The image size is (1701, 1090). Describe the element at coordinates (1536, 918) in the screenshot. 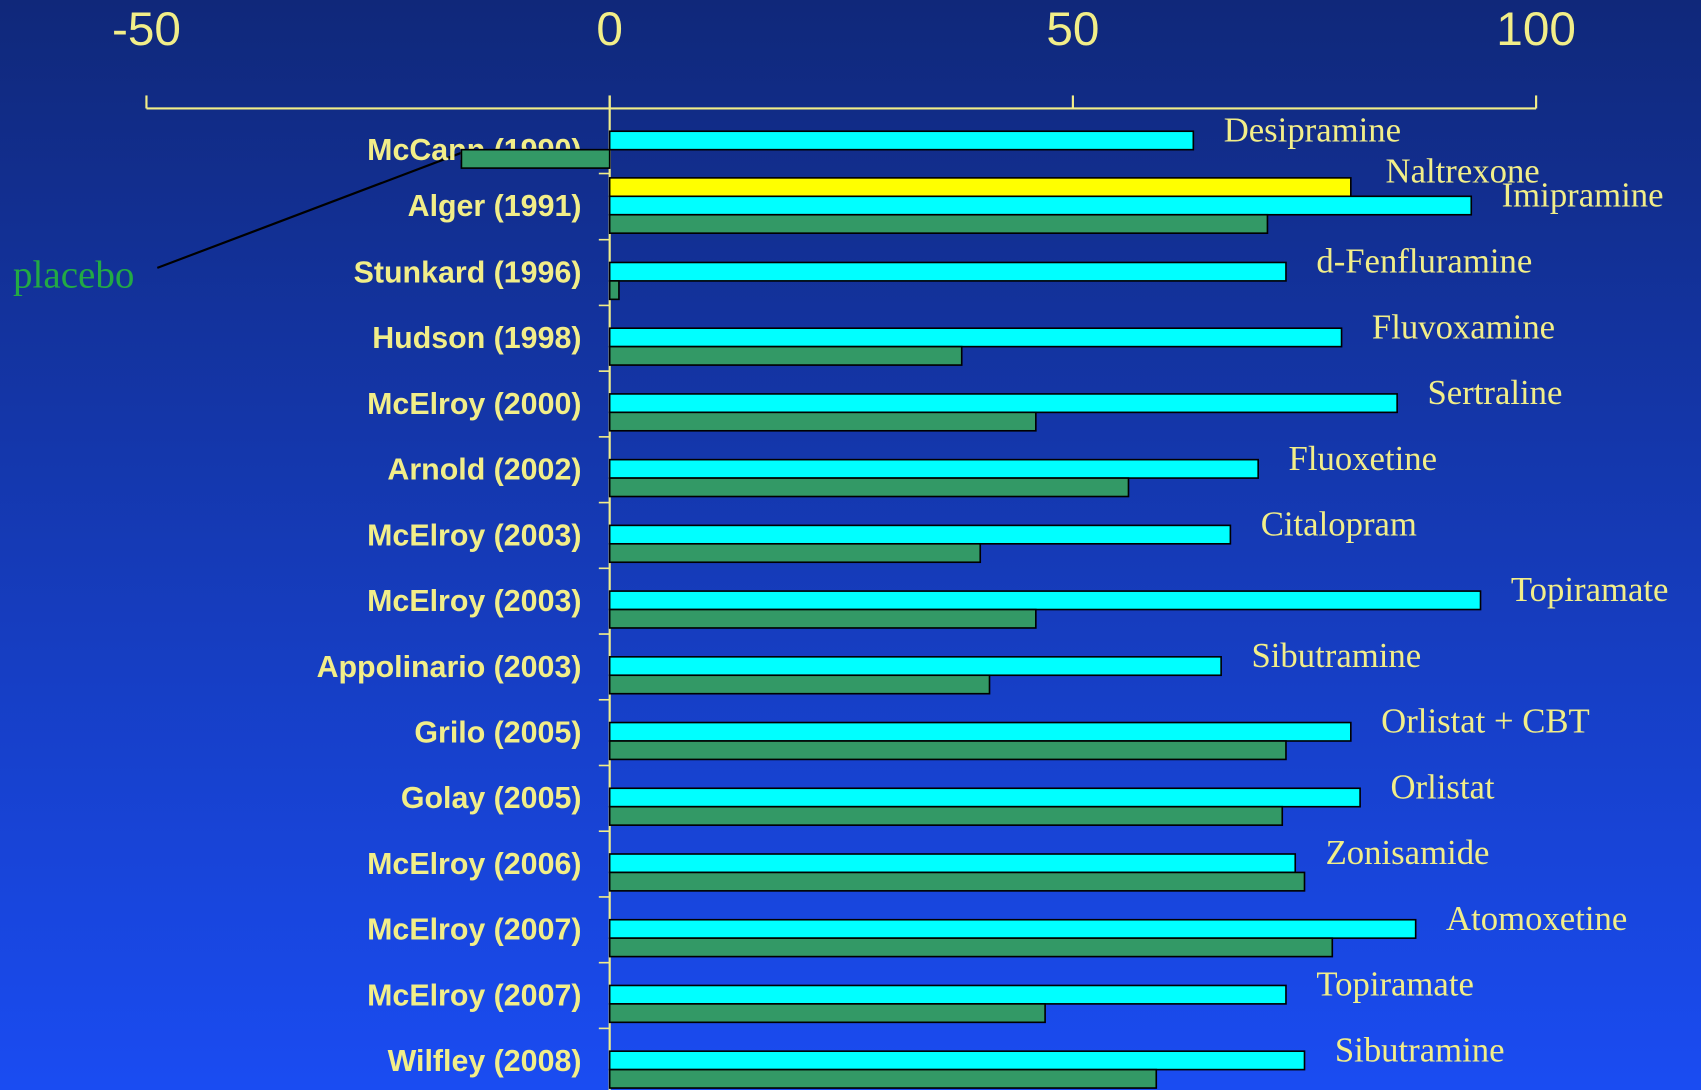

I see `drug-label: Atomoxetine` at that location.